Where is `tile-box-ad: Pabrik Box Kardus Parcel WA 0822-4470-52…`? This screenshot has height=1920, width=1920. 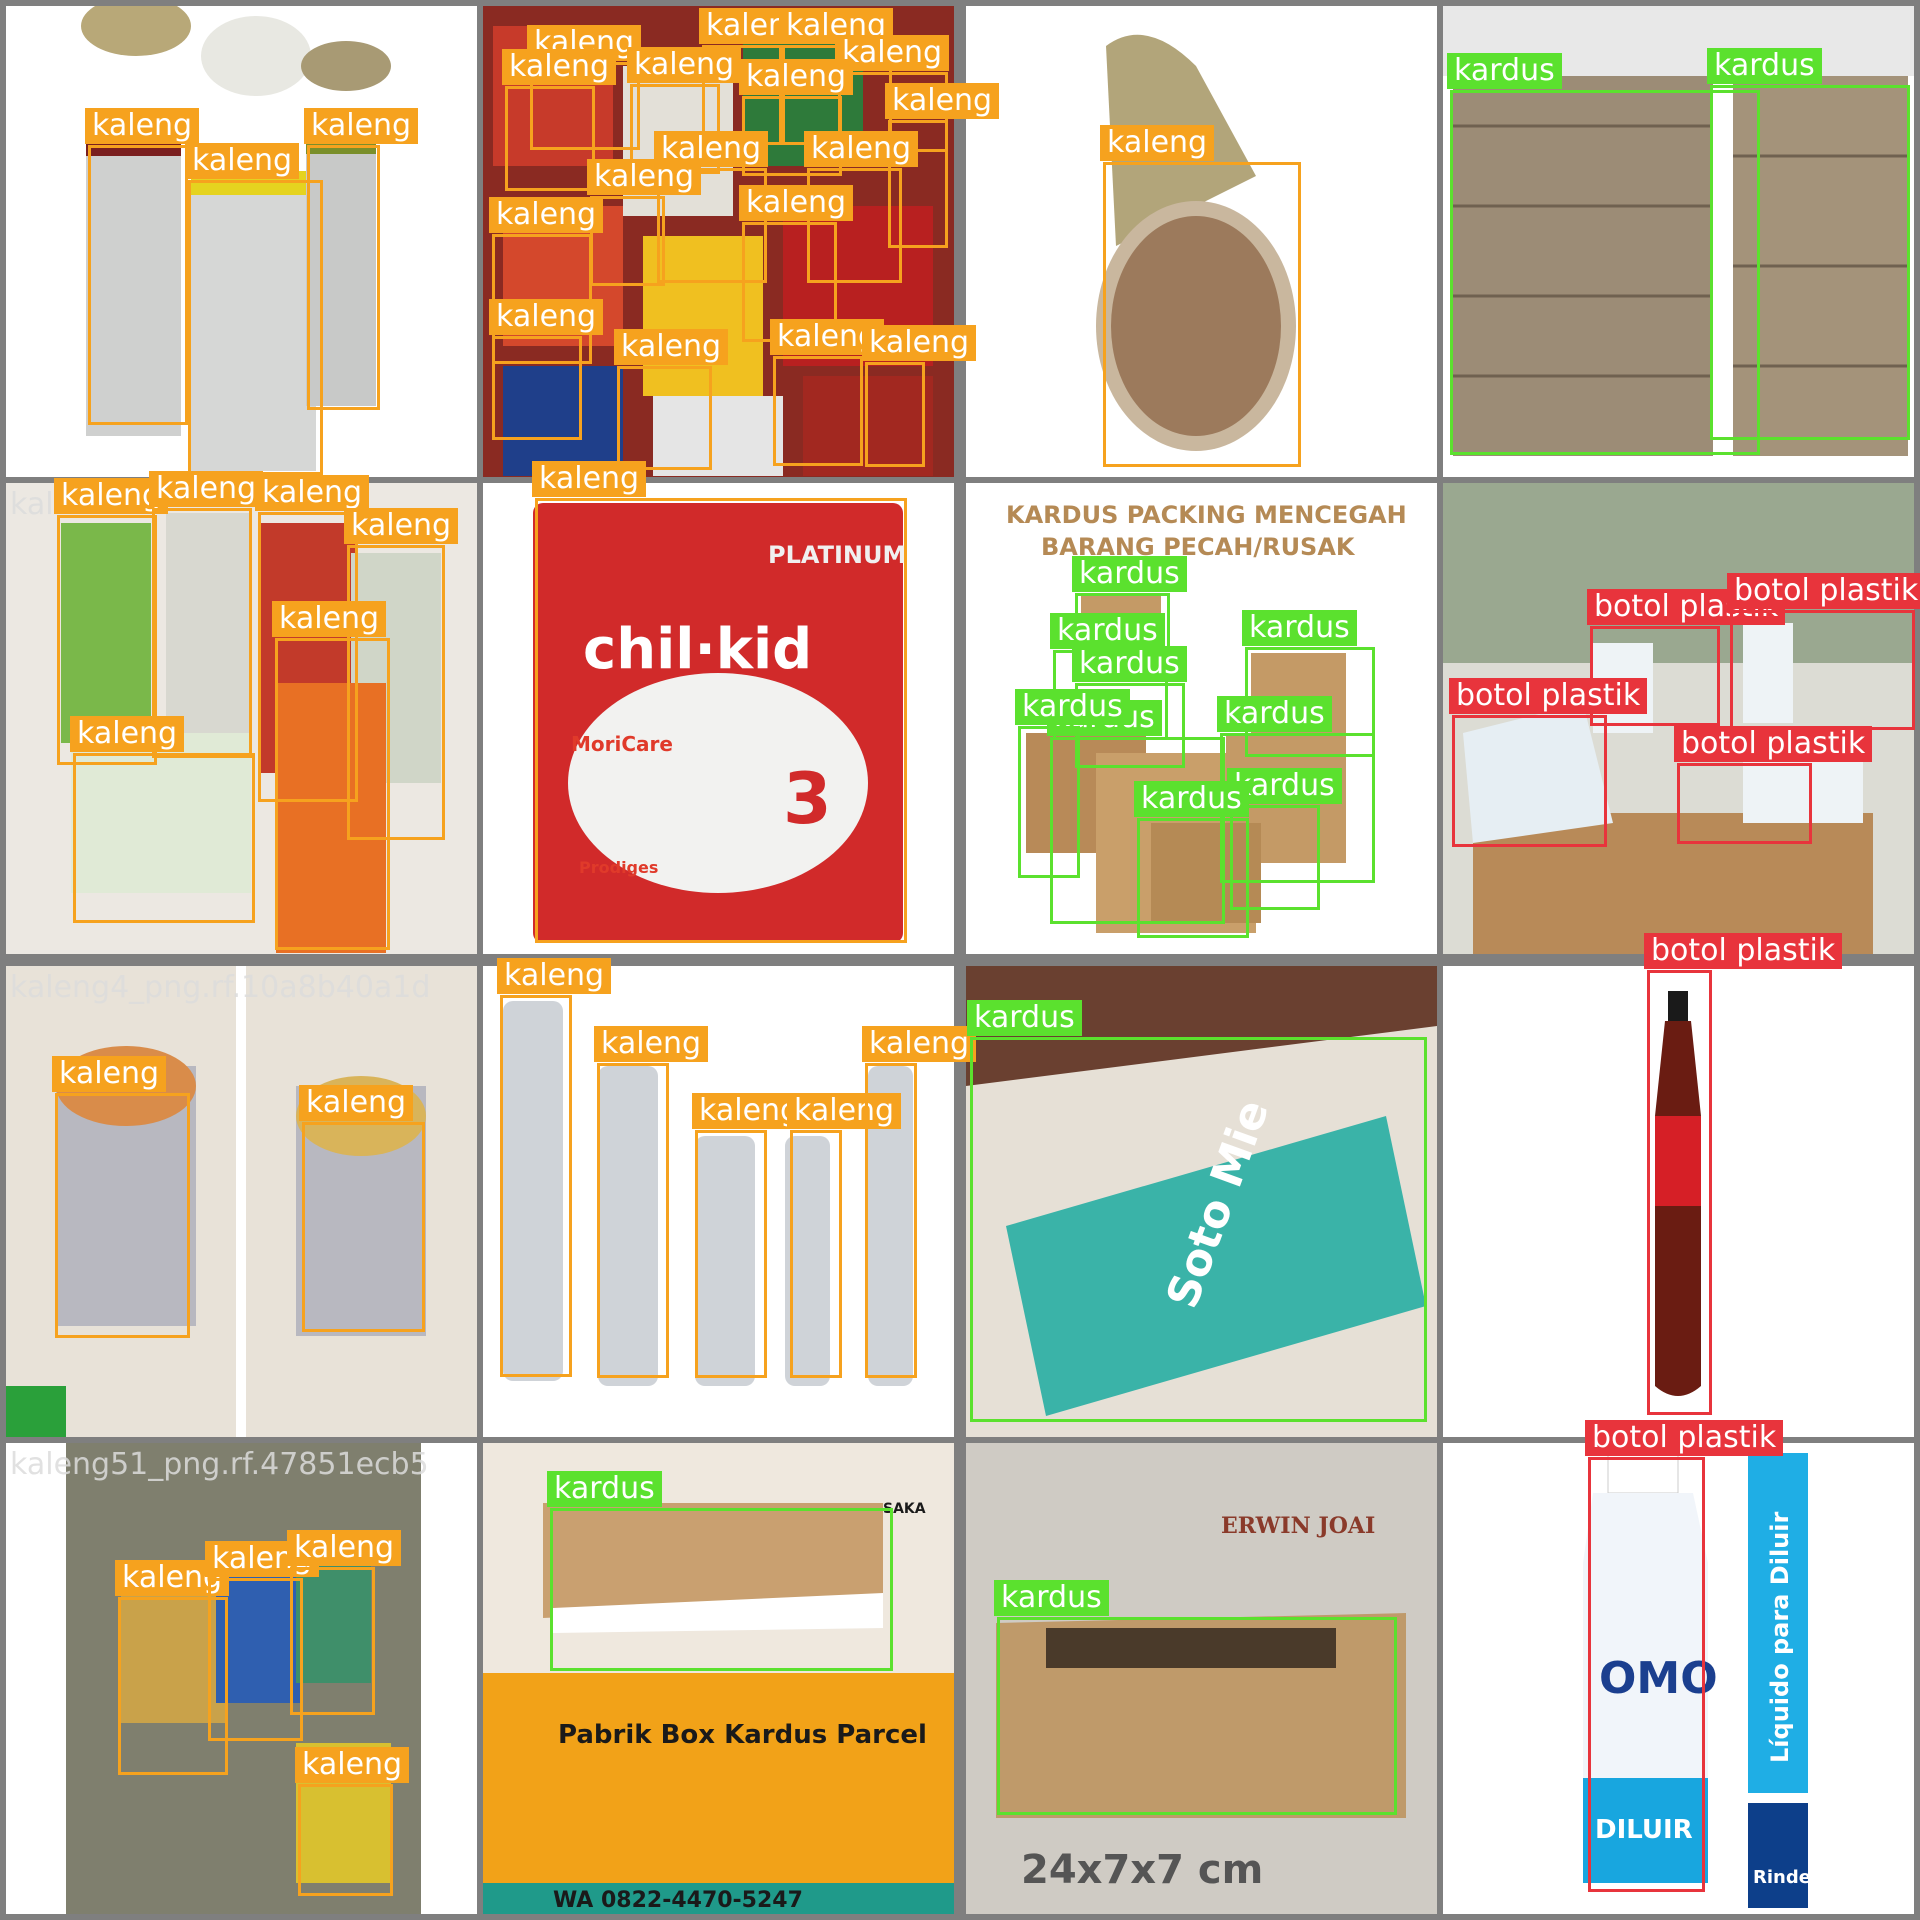
tile-box-ad: Pabrik Box Kardus Parcel WA 0822-4470-52… is located at coordinates (718, 1678).